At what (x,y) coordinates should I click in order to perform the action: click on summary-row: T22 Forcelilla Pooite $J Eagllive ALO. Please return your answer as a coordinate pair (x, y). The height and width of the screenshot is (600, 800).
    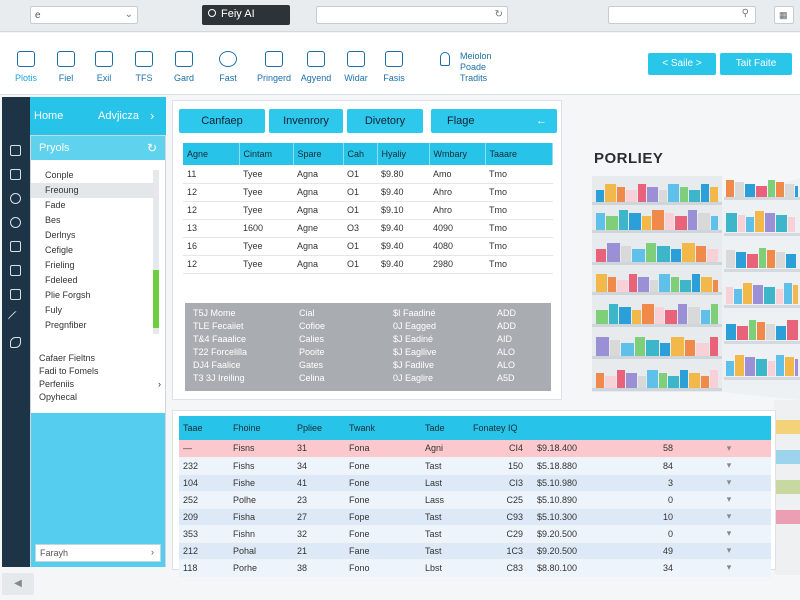
    Looking at the image, I should click on (368, 353).